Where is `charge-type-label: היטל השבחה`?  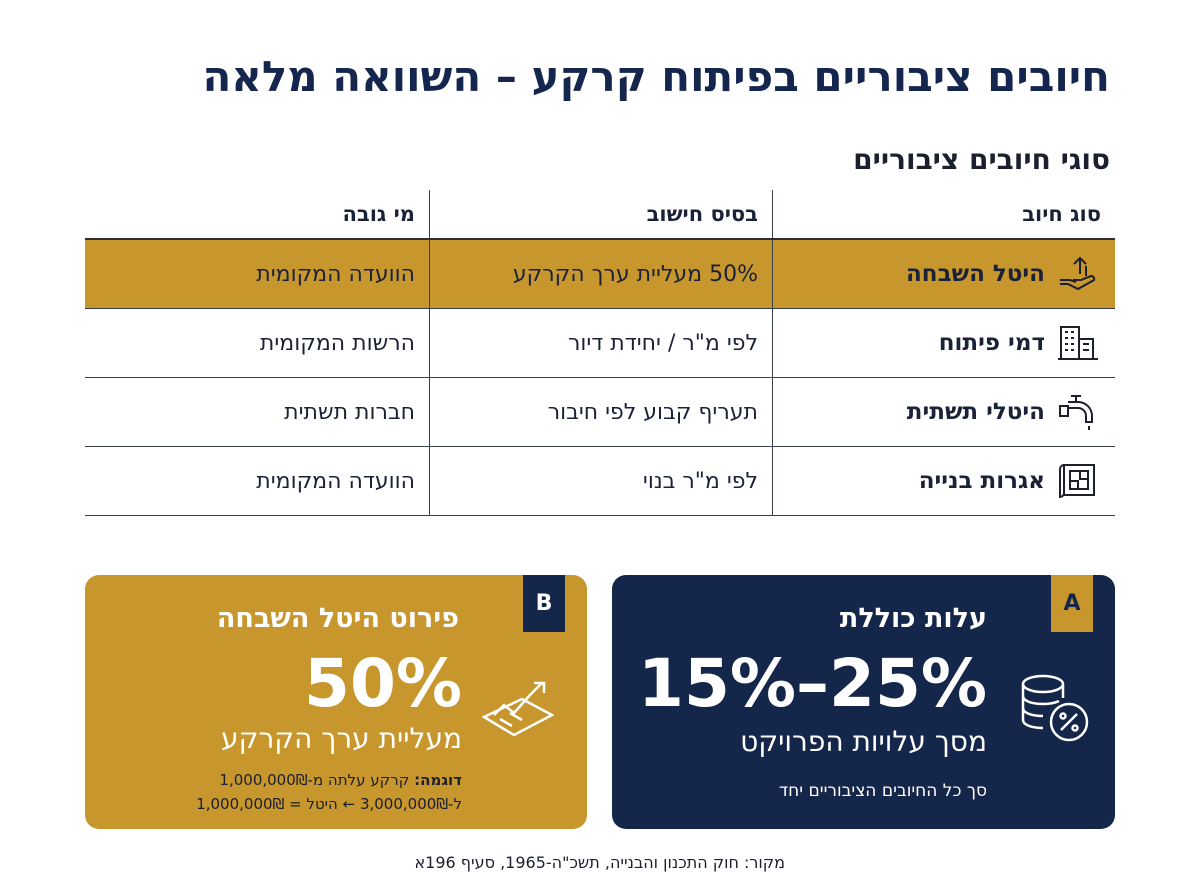 charge-type-label: היטל השבחה is located at coordinates (975, 274).